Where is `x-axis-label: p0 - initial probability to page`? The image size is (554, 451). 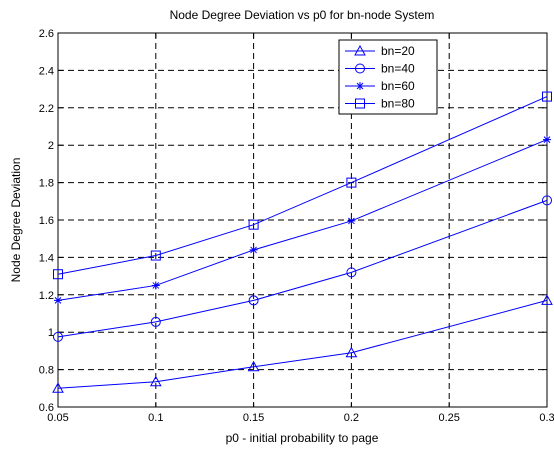
x-axis-label: p0 - initial probability to page is located at coordinates (302, 438).